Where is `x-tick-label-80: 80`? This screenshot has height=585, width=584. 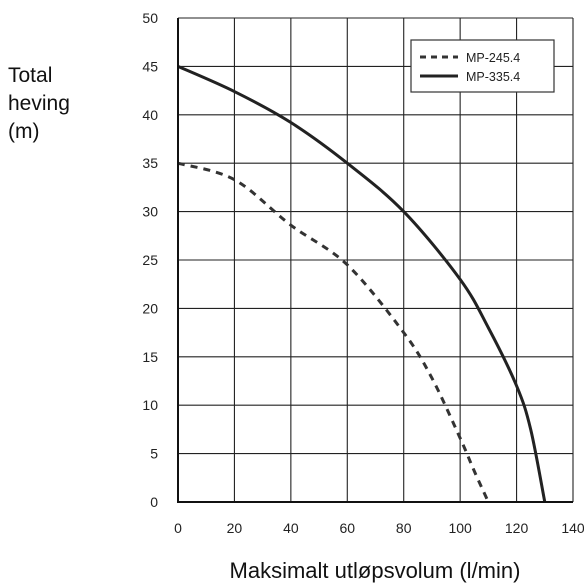
x-tick-label-80: 80 is located at coordinates (404, 528).